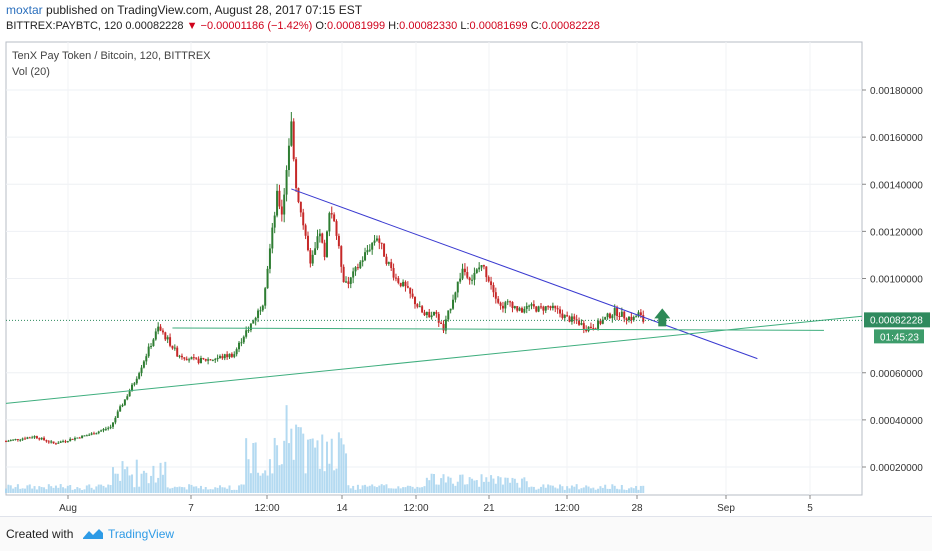 The width and height of the screenshot is (932, 551). Describe the element at coordinates (498, 329) in the screenshot. I see `support-flat-line` at that location.